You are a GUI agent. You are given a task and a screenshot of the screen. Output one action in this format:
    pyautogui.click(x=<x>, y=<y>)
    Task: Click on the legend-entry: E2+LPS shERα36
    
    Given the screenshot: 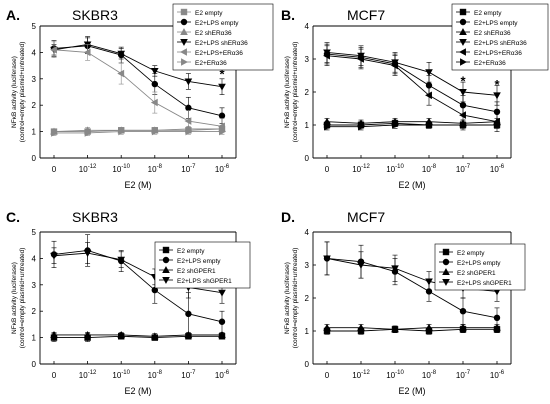 What is the action you would take?
    pyautogui.click(x=221, y=43)
    